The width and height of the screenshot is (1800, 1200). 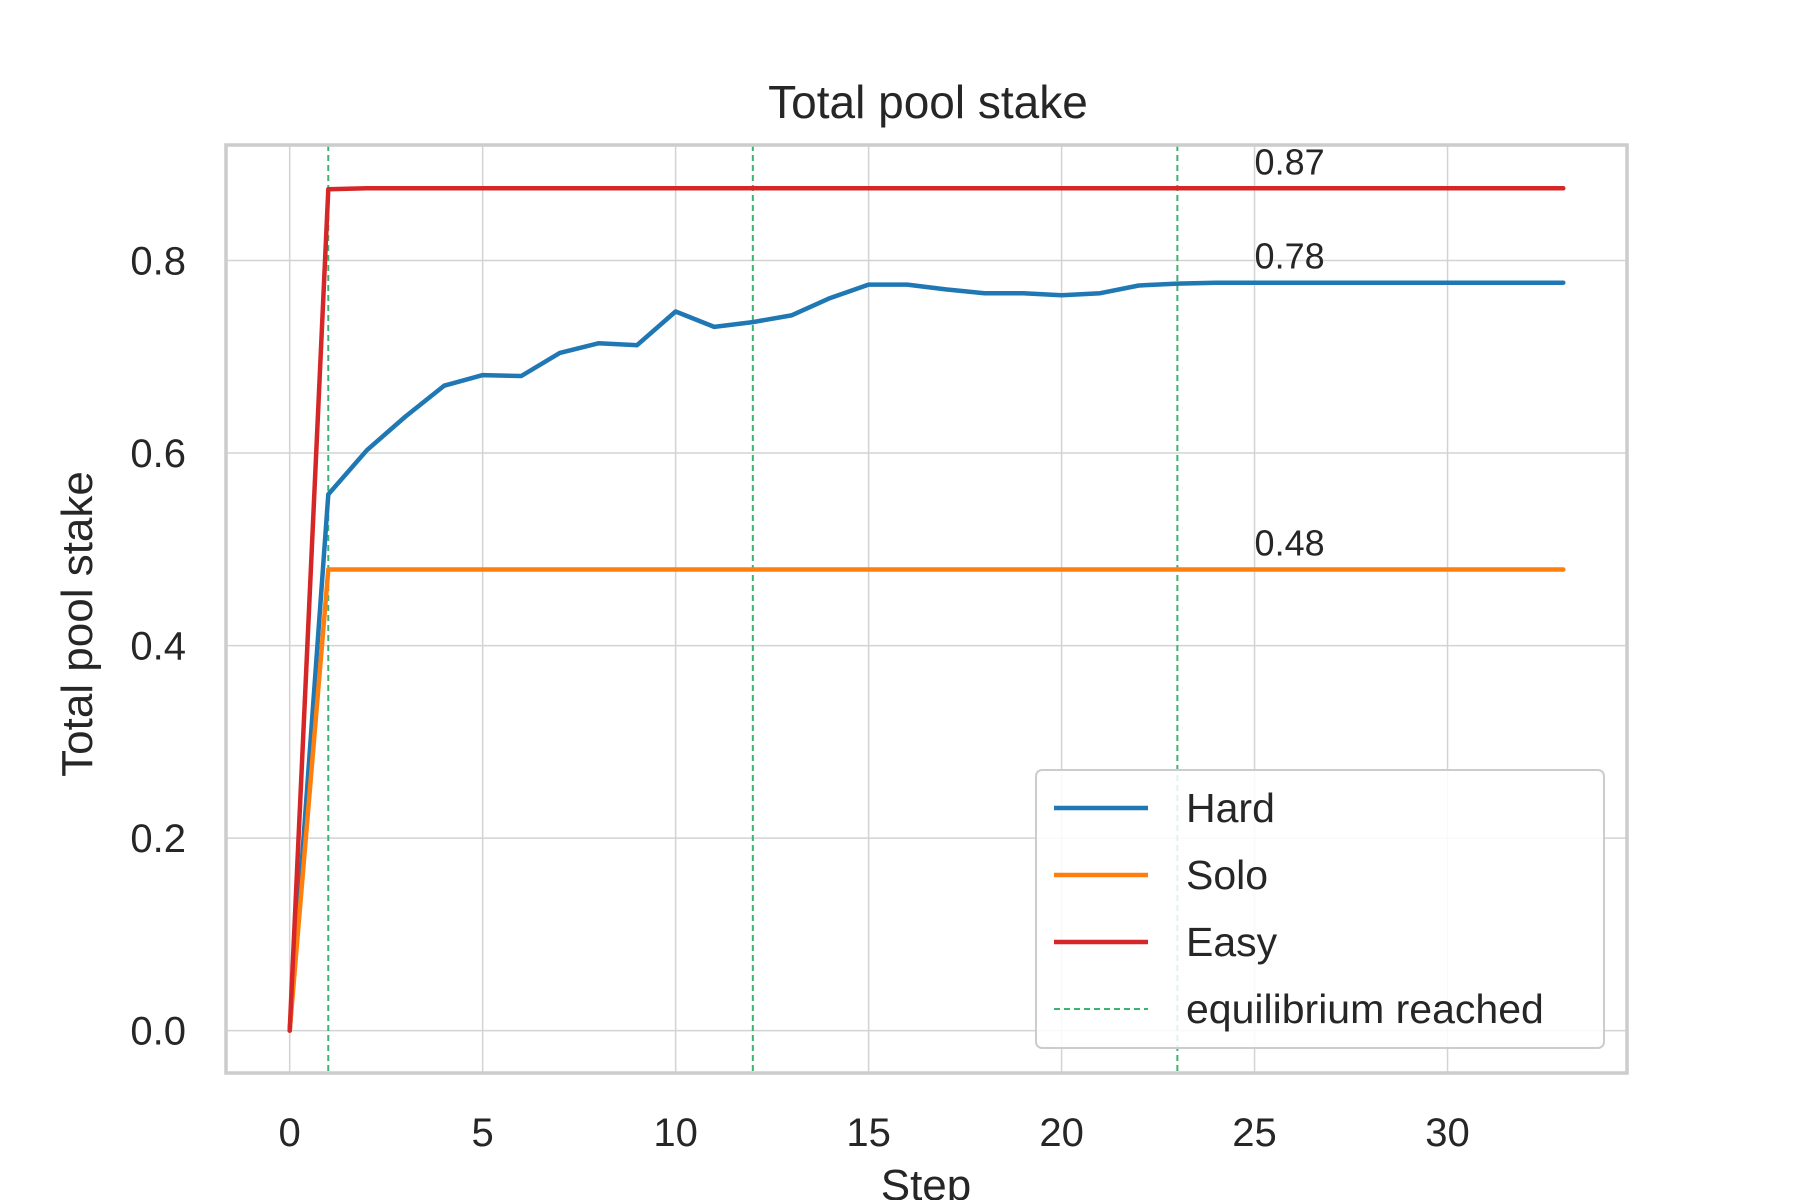 I want to click on legend-label: Hard, so click(x=1230, y=808).